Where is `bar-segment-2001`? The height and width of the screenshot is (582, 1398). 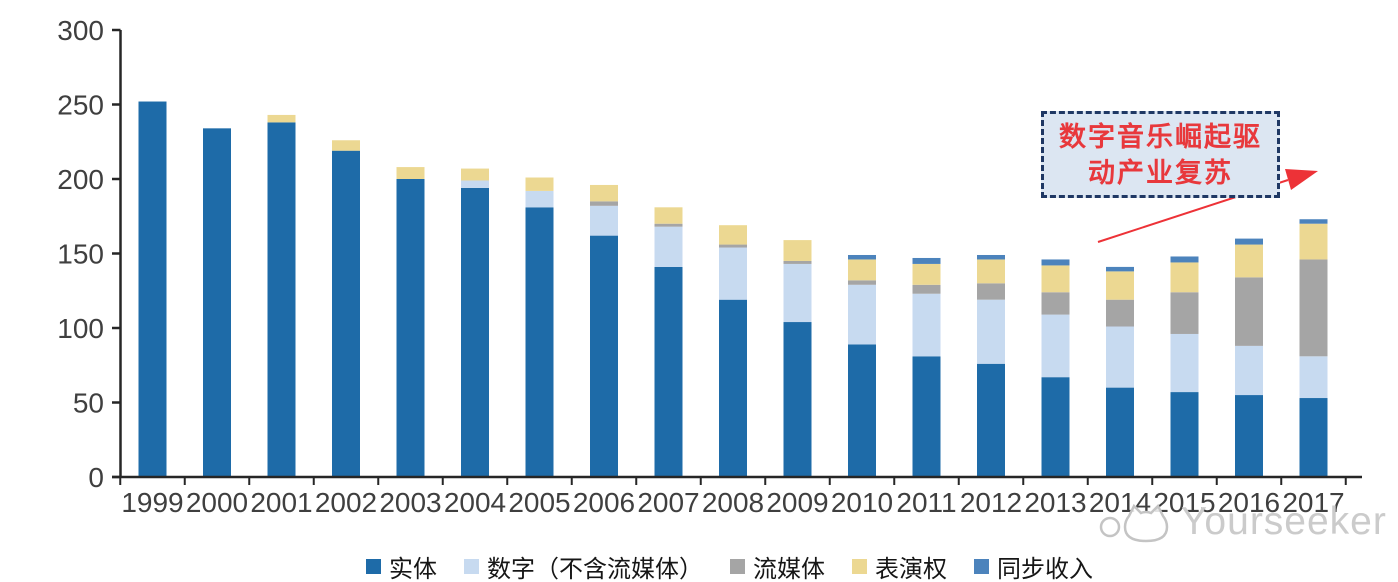
bar-segment-2001 is located at coordinates (281, 299).